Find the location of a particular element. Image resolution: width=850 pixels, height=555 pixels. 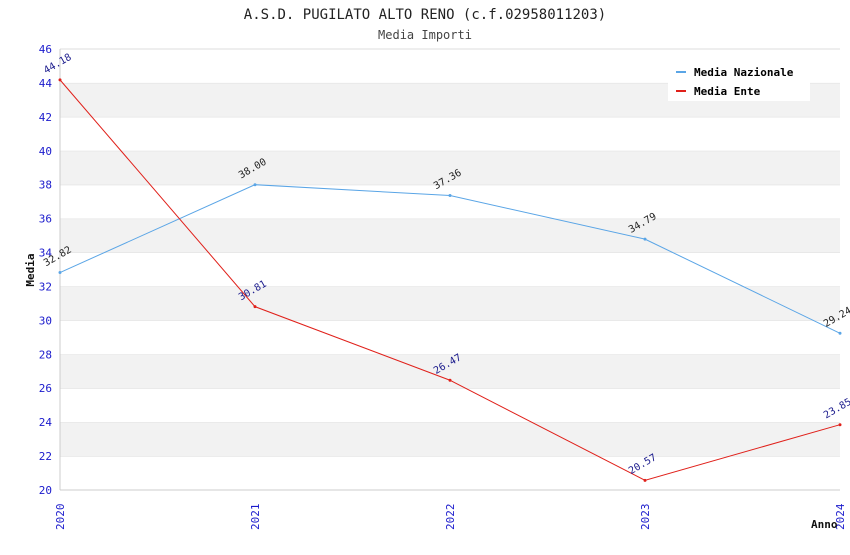

y-tick-label: 42 is located at coordinates (45, 117).